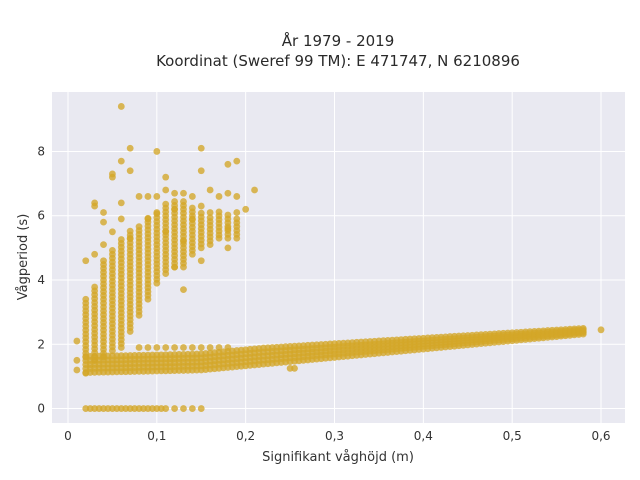  I want to click on x-axis-ticks: 0 0,1 0,2 0,3 0,4 0,5 0,6, so click(337, 436).